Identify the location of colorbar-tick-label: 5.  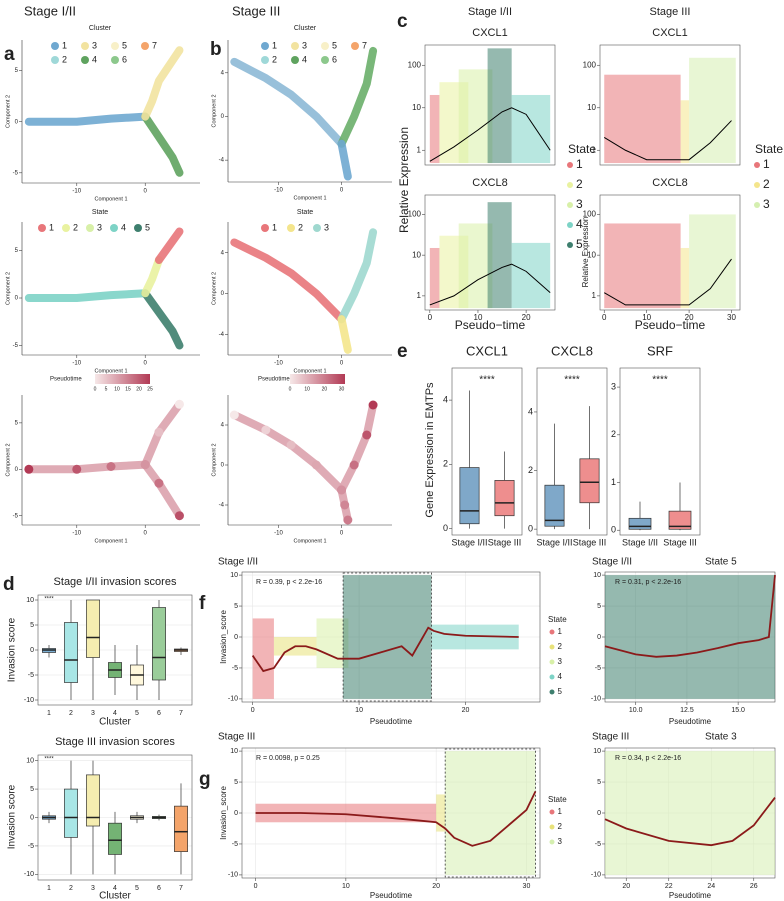
(106, 389).